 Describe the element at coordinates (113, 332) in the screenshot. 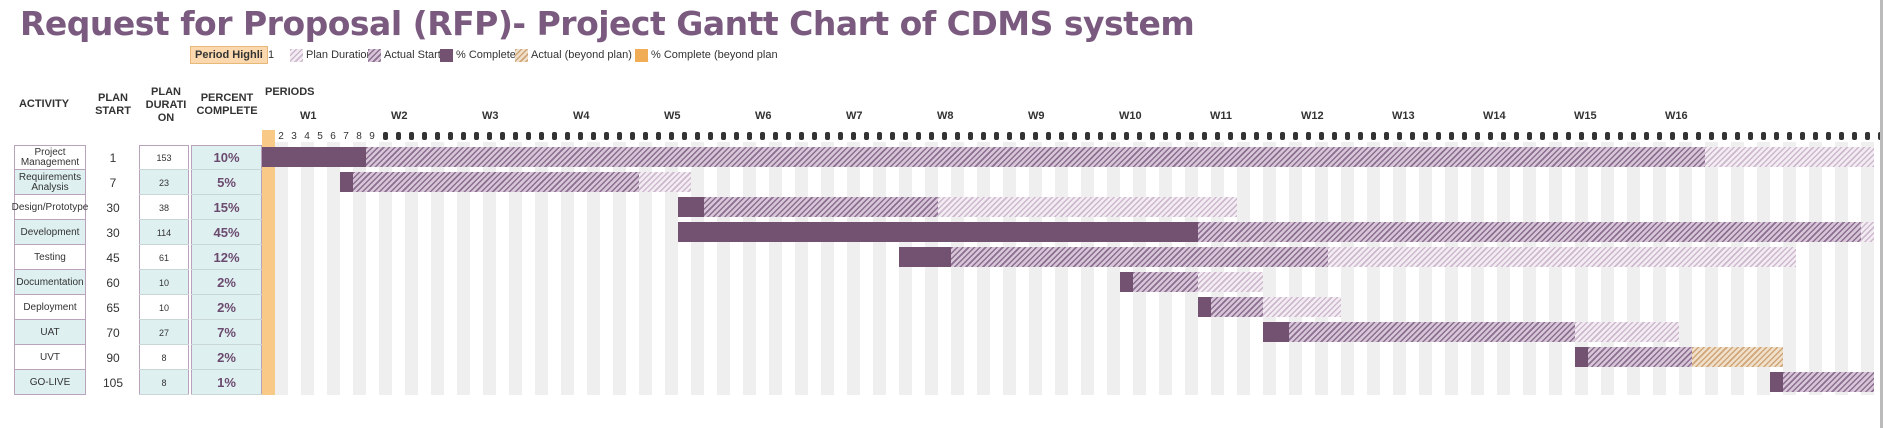

I see `plan-start-cell: 70` at that location.